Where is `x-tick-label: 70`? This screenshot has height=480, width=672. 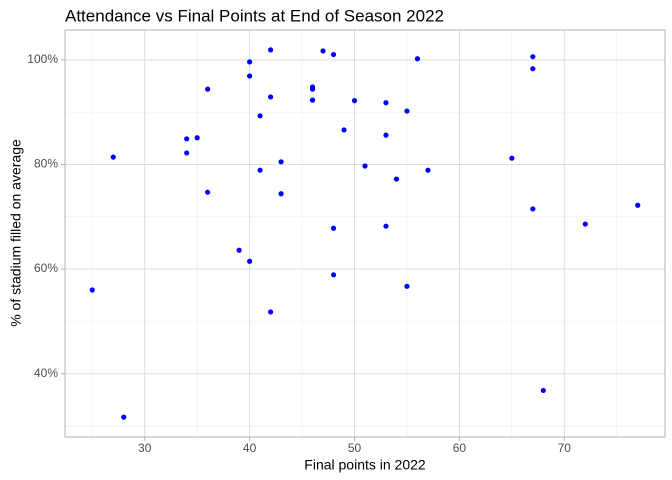
x-tick-label: 70 is located at coordinates (565, 448).